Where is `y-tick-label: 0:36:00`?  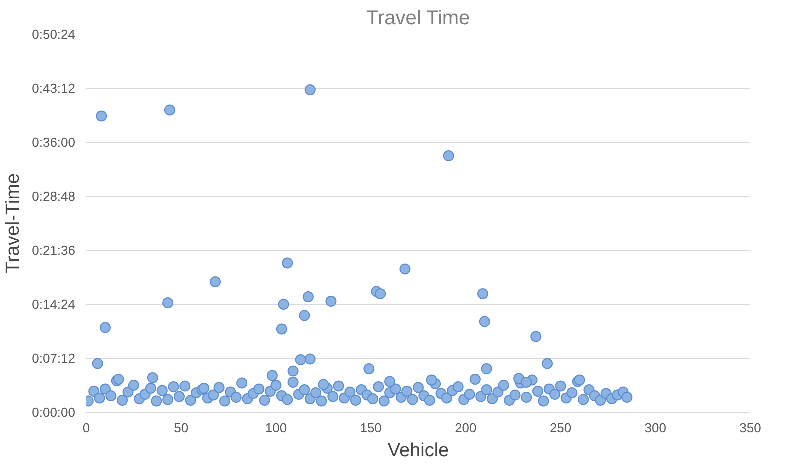 y-tick-label: 0:36:00 is located at coordinates (54, 142).